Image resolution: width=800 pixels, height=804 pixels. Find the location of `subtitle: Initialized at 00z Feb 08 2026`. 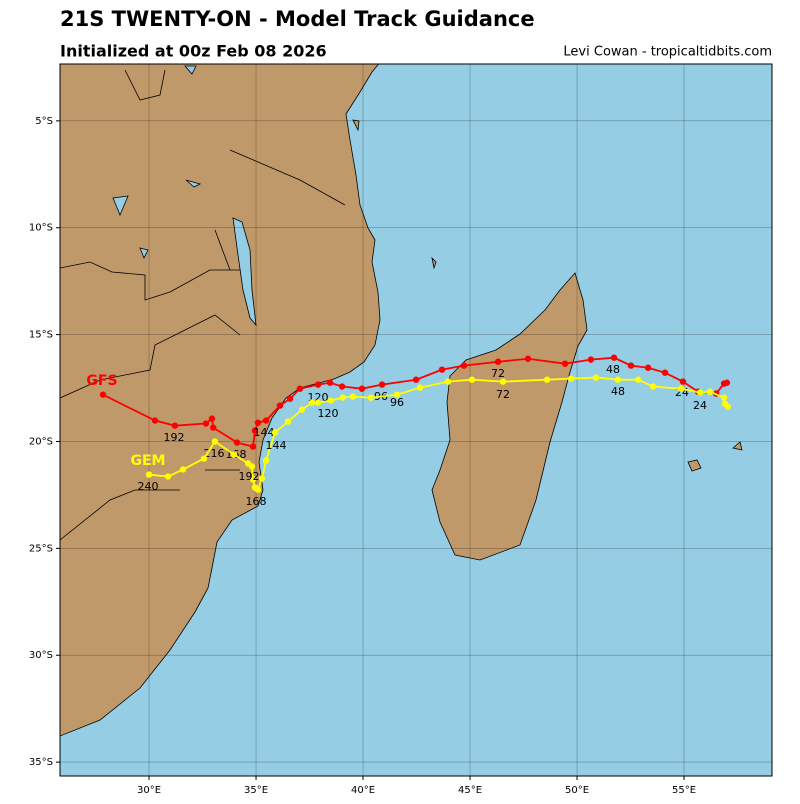

subtitle: Initialized at 00z Feb 08 2026 is located at coordinates (193, 51).